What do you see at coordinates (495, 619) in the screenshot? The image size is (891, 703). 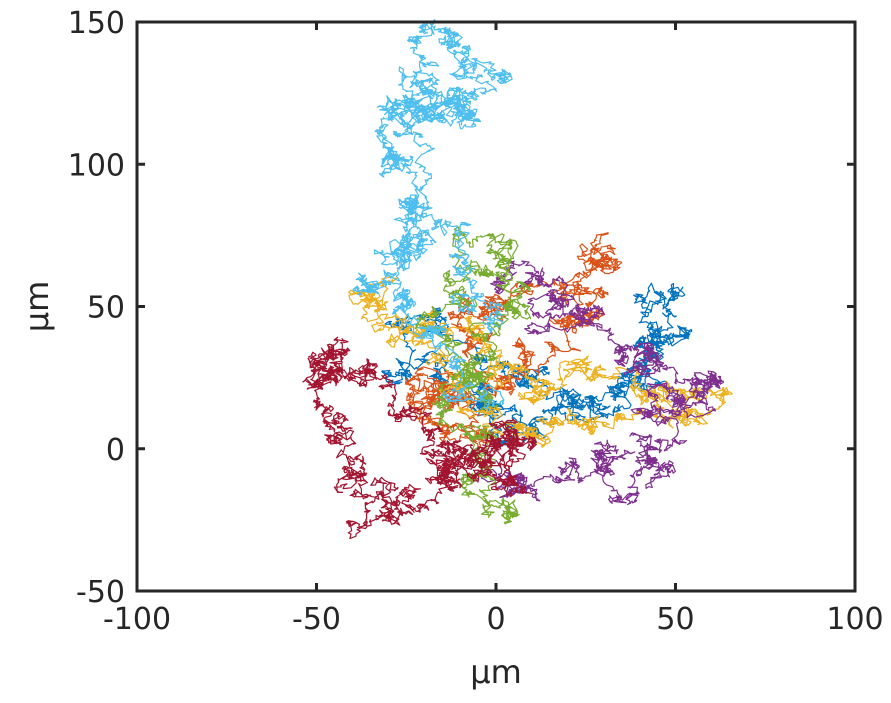 I see `x-tick-label: 0` at bounding box center [495, 619].